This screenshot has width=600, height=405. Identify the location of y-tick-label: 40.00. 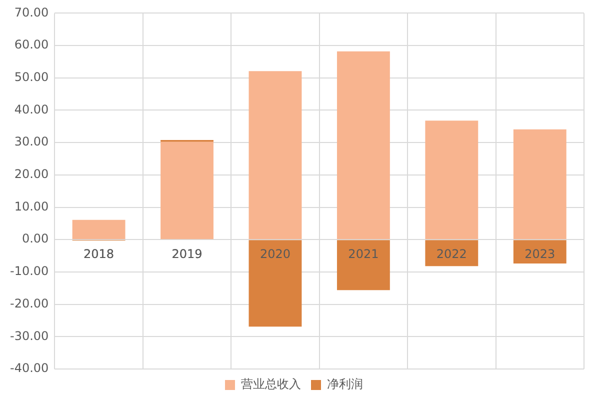
(31, 109).